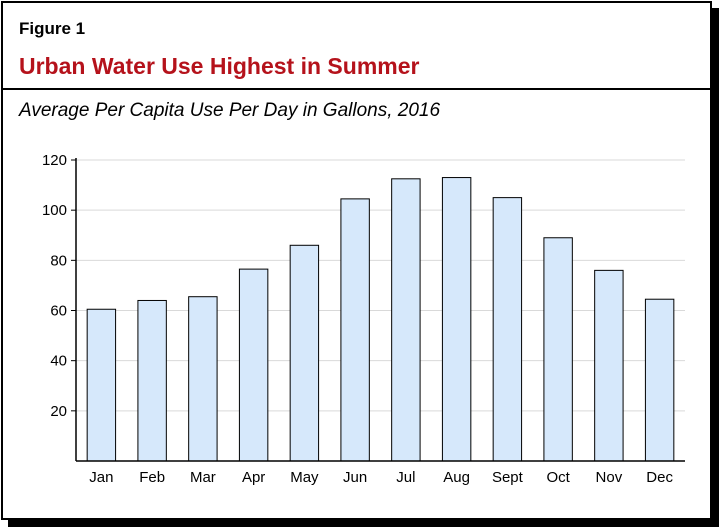 Image resolution: width=721 pixels, height=529 pixels. What do you see at coordinates (219, 66) in the screenshot?
I see `figure-title: Urban Water Use Highest in Summer` at bounding box center [219, 66].